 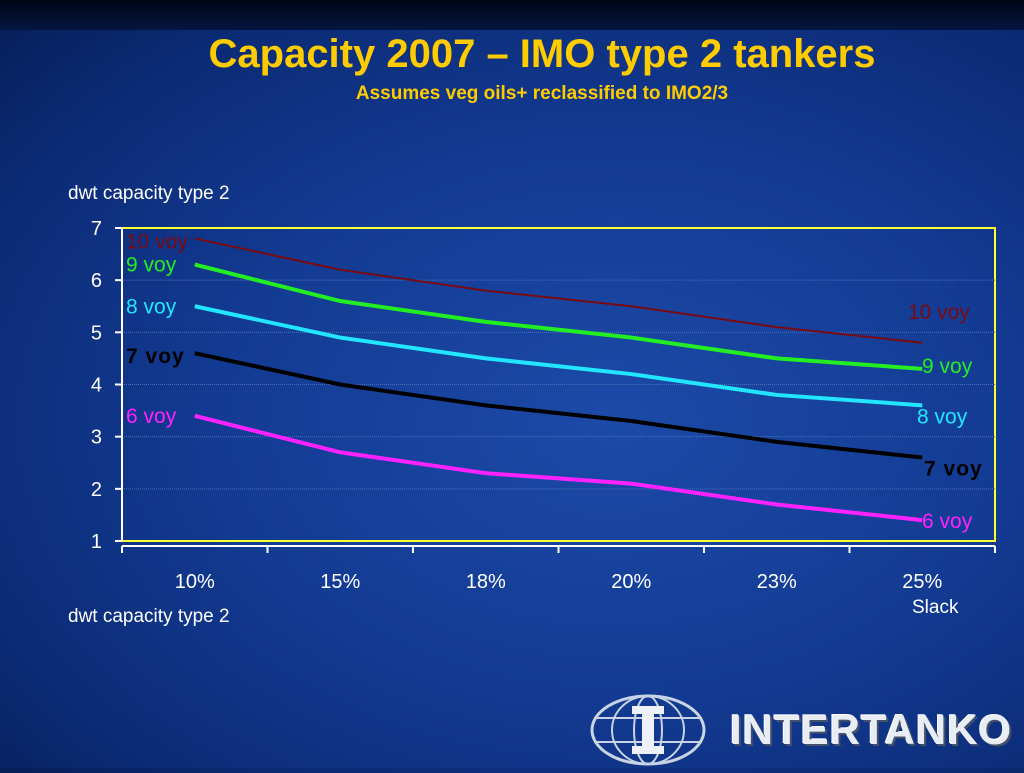 I want to click on footer-label: dwt capacity type 2, so click(x=149, y=616).